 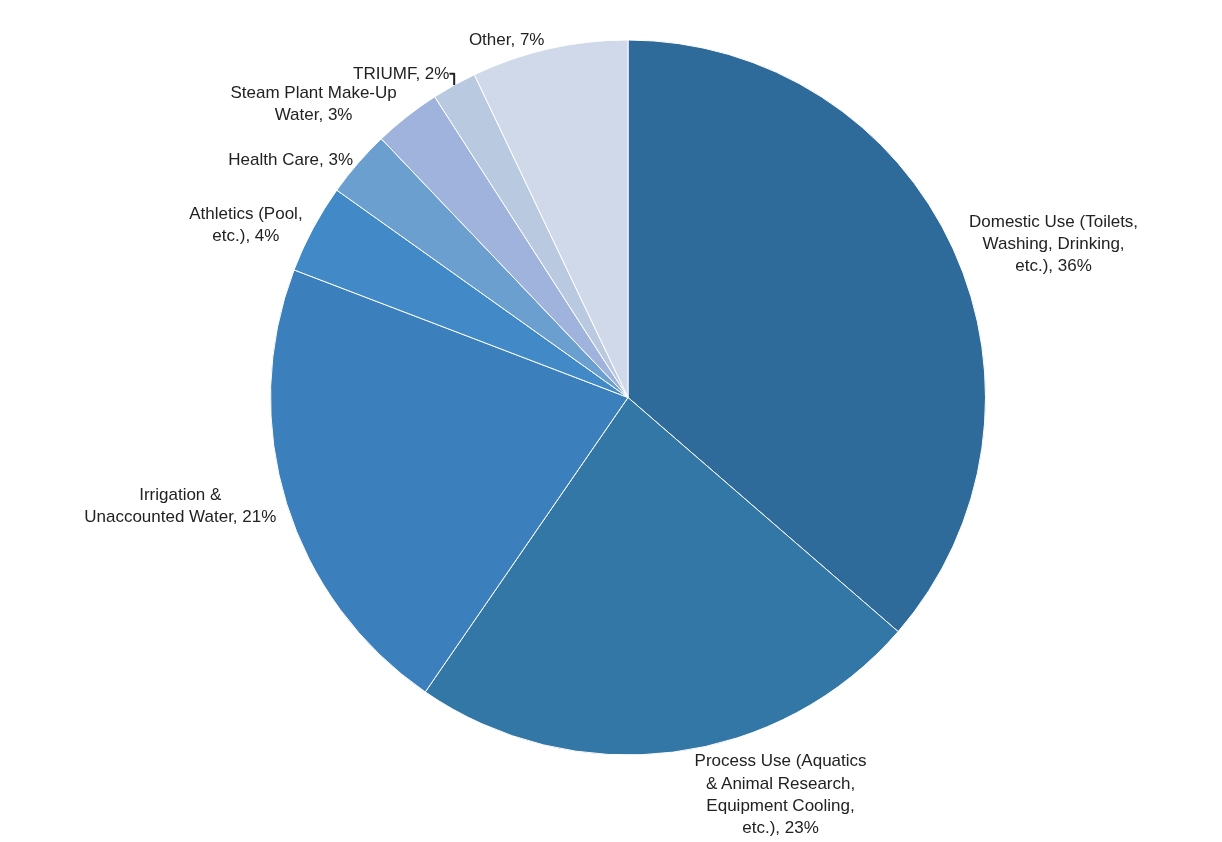 What do you see at coordinates (291, 159) in the screenshot?
I see `slice-label: Health Care, 3%` at bounding box center [291, 159].